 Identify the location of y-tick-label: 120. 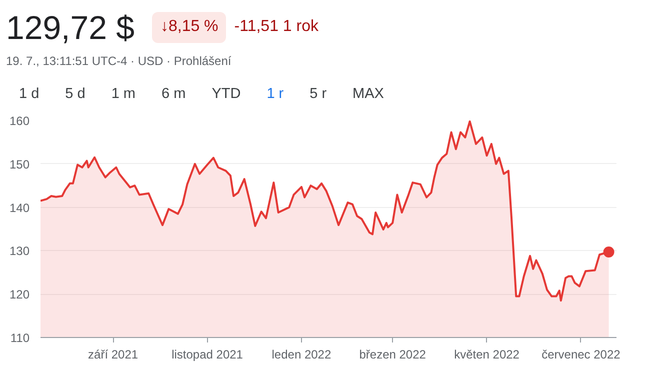
(19, 295).